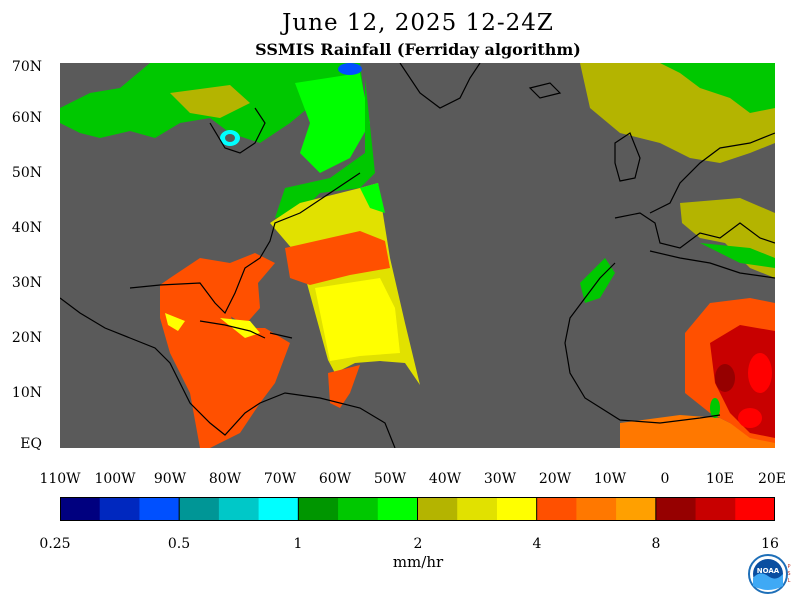 The image size is (800, 600). I want to click on colorbar-tick-4: 4, so click(537, 544).